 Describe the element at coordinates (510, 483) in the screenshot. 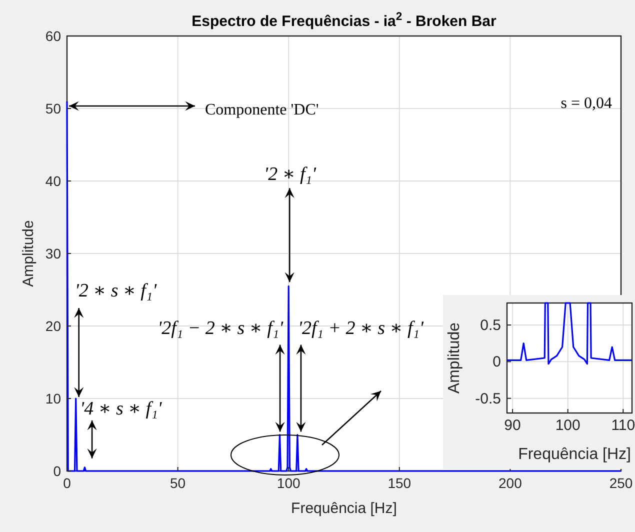

I see `x-tick-label: 200` at that location.